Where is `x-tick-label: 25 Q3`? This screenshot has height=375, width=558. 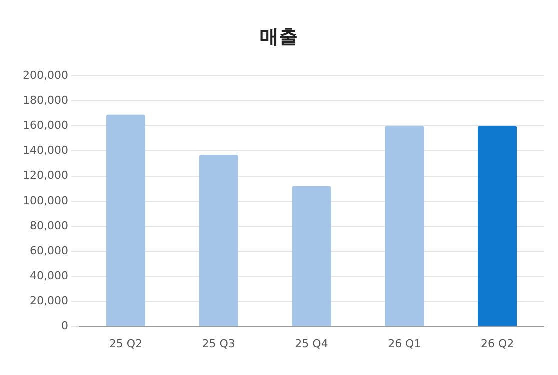 x-tick-label: 25 Q3 is located at coordinates (219, 343).